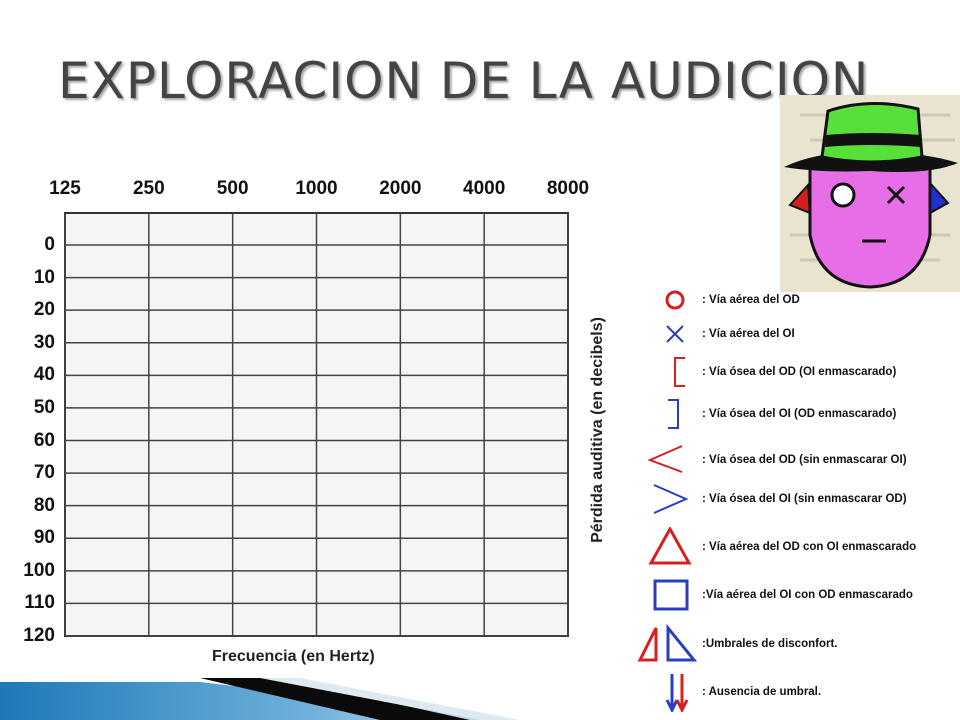  Describe the element at coordinates (804, 499) in the screenshot. I see `legend-item-label: : Vía ósea del OI (sin enmascarar OD)` at that location.